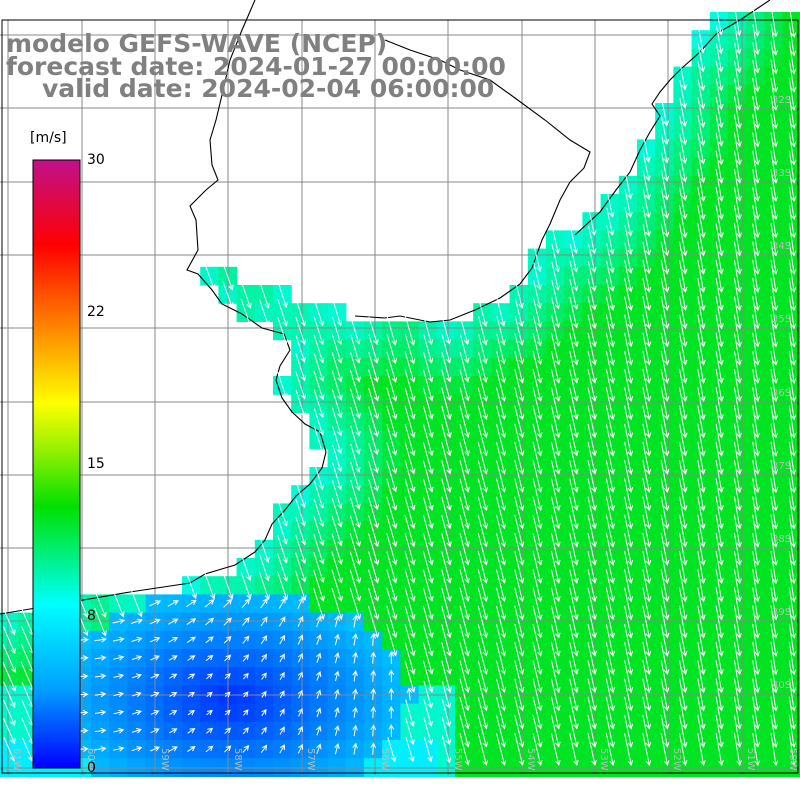  I want to click on longitude-label: 58W, so click(237, 759).